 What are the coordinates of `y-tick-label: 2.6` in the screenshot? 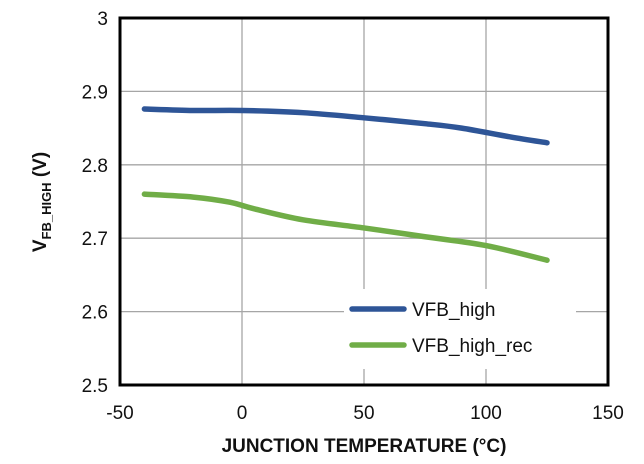 It's located at (95, 313).